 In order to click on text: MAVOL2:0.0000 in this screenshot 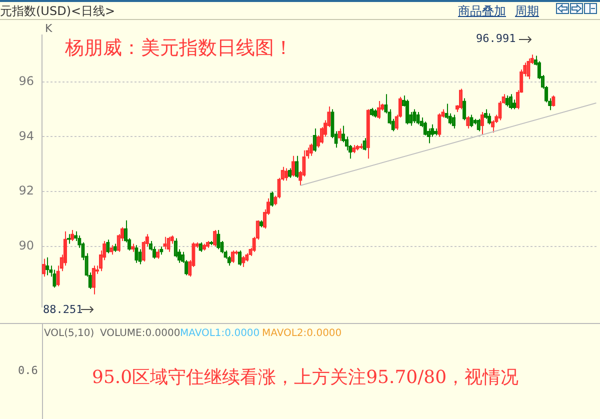, I will do `click(302, 333)`.